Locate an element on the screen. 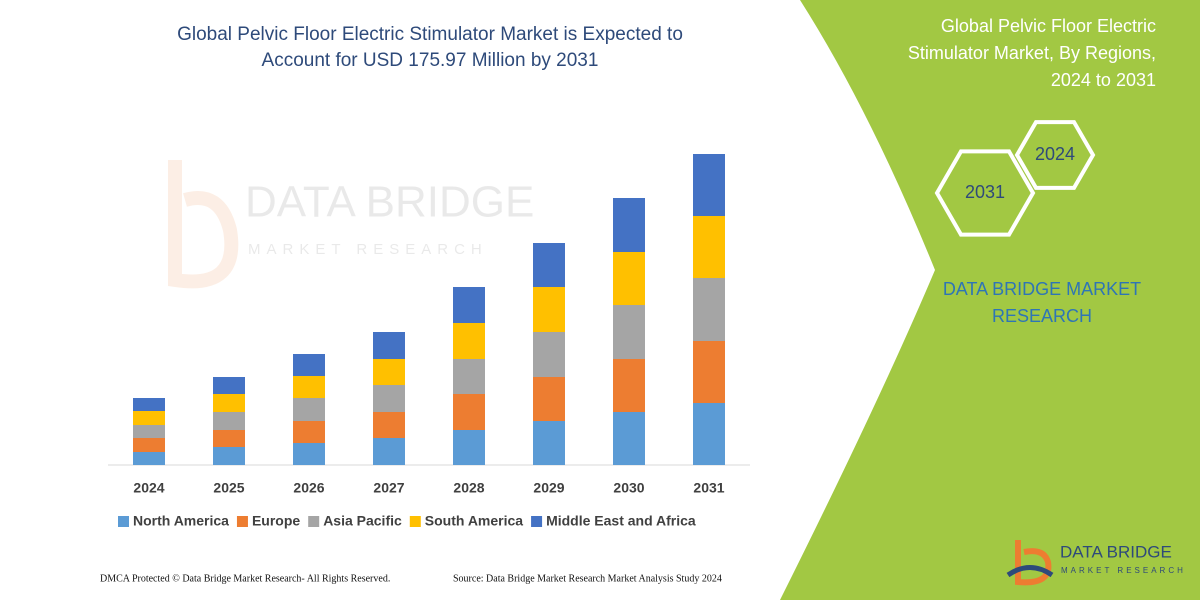 The image size is (1200, 600). panel-brand: DATA BRIDGE MARKET is located at coordinates (1042, 289).